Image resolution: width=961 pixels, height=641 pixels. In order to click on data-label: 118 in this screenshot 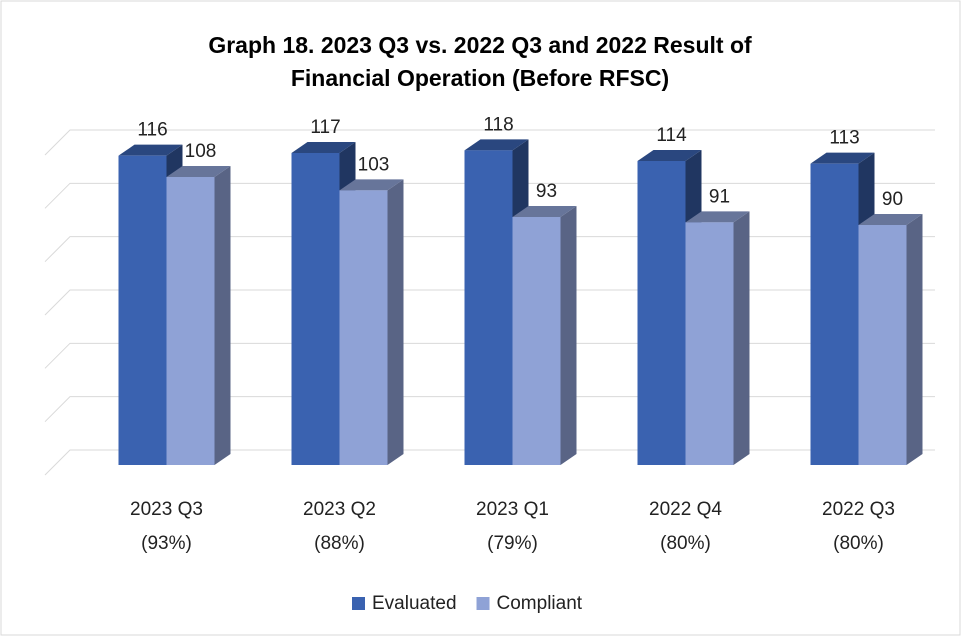, I will do `click(498, 124)`.